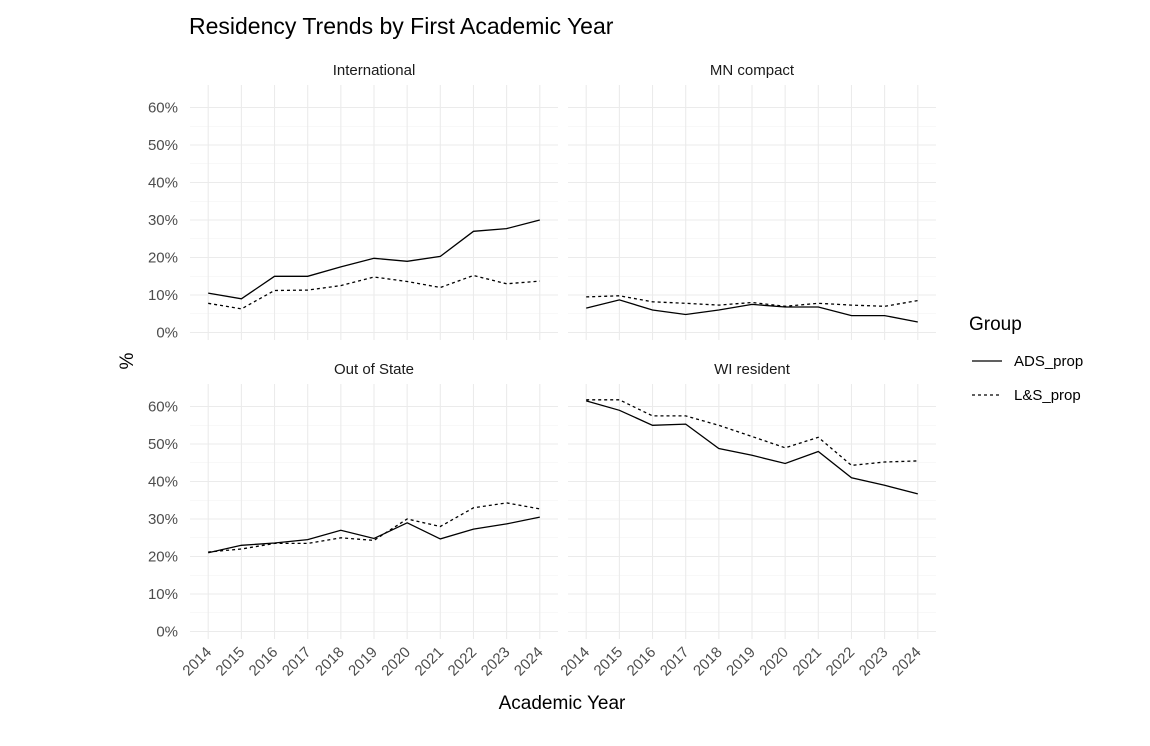  I want to click on panel-0: International 0% 10% 20% 30% 40% 50% 60%, so click(353, 202).